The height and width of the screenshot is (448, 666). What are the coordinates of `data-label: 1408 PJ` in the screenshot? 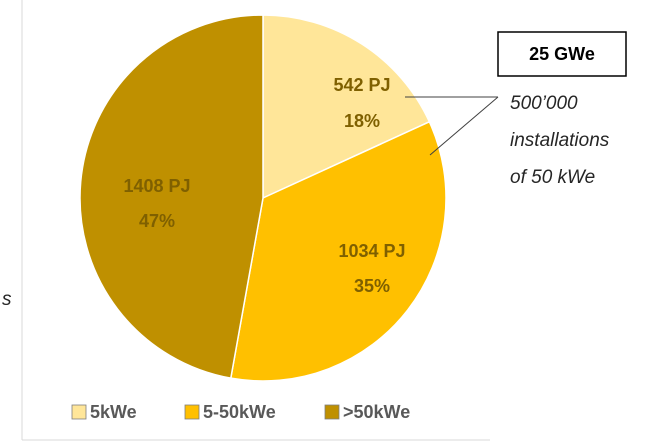 It's located at (156, 186).